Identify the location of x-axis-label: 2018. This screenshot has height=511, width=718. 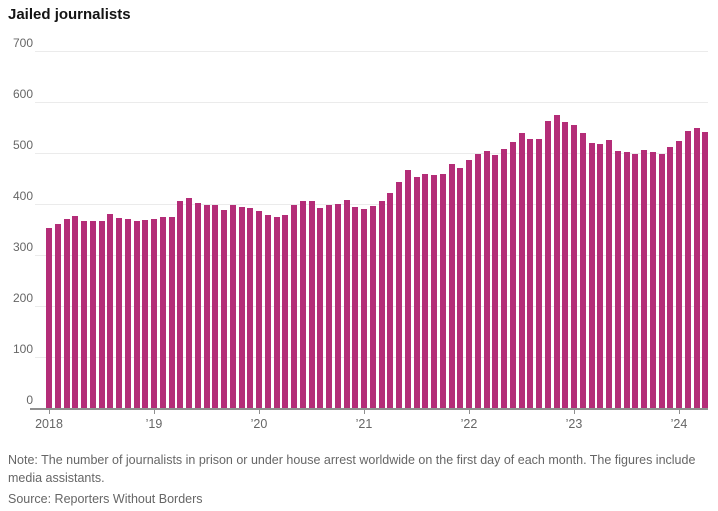
(49, 424).